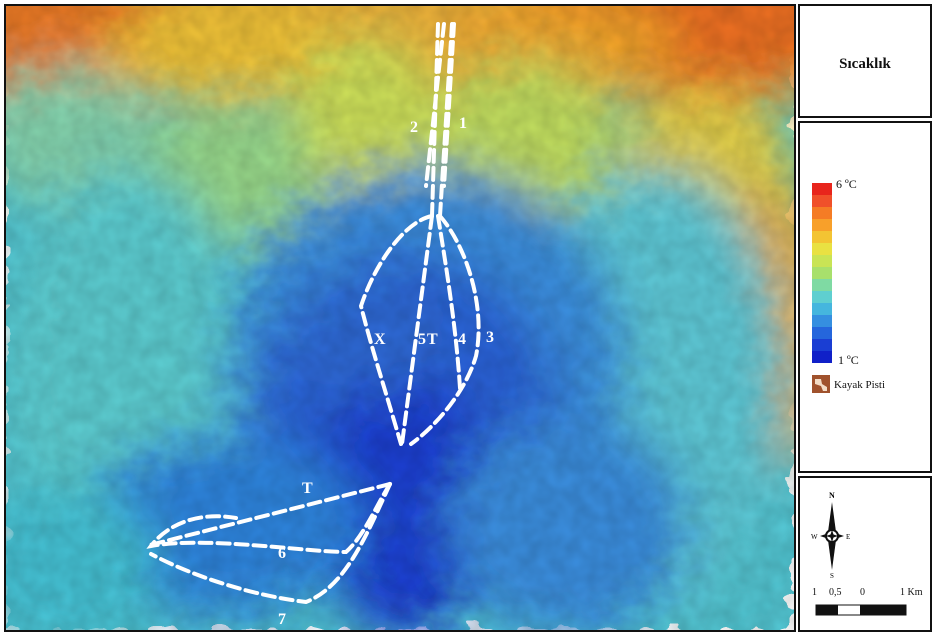 This screenshot has height=636, width=932. I want to click on scale-labels: 1 0,5 0 1 Km, so click(867, 592).